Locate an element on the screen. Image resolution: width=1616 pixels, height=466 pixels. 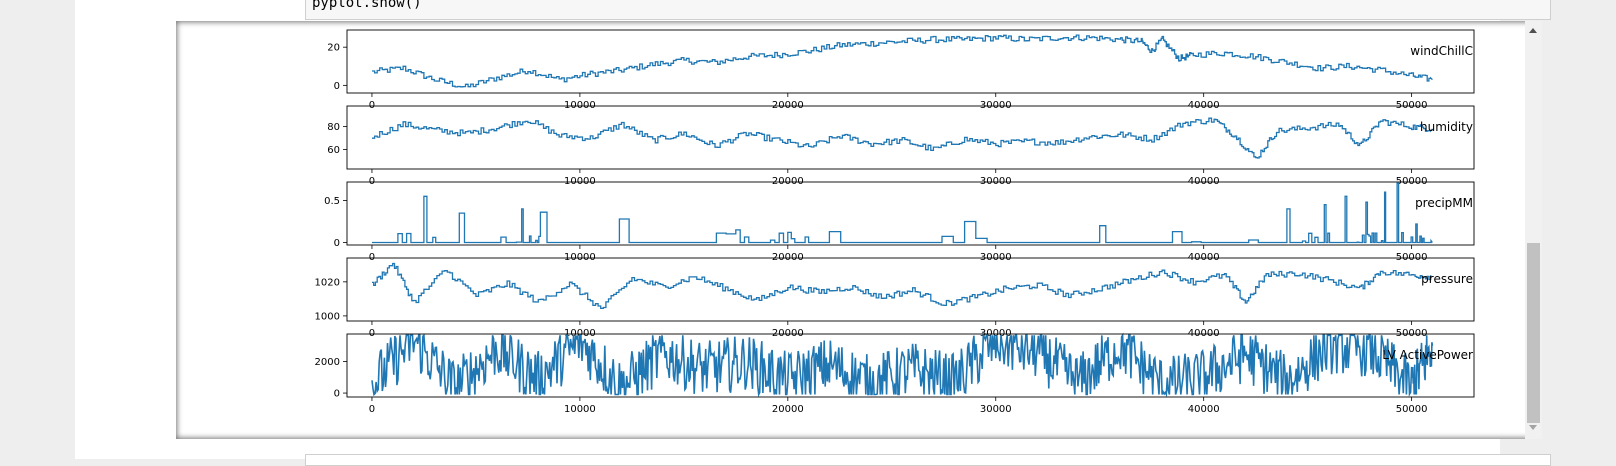
y-tick-label: 20 is located at coordinates (333, 48).